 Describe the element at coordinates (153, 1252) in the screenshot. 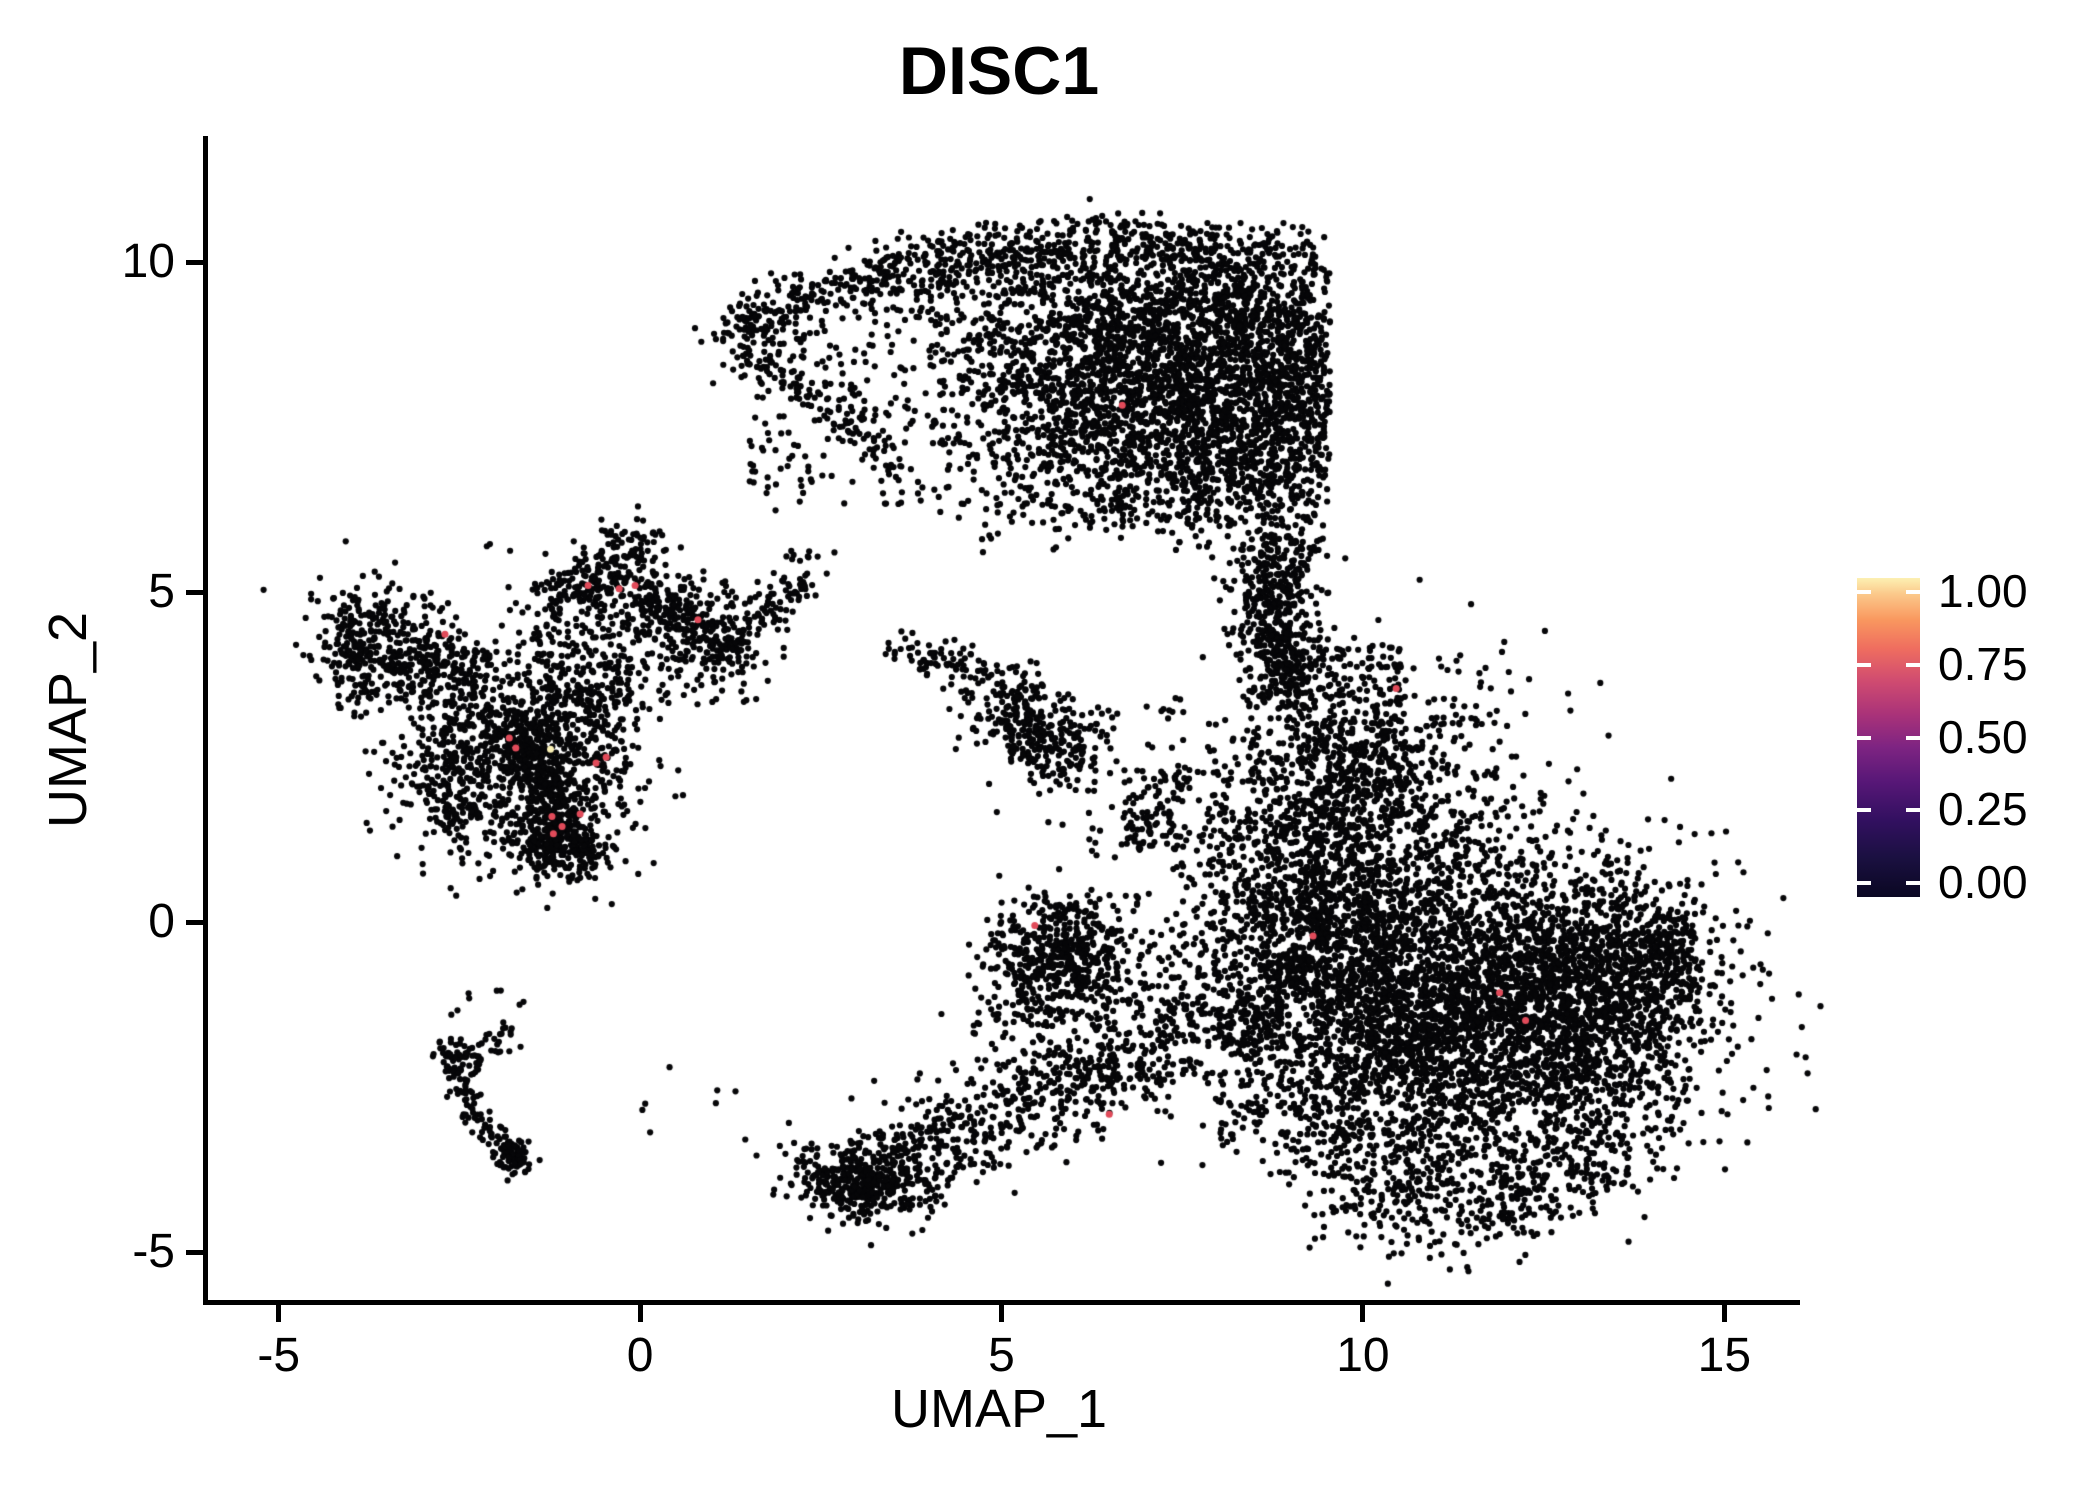

I see `y-tick-label: -5` at that location.